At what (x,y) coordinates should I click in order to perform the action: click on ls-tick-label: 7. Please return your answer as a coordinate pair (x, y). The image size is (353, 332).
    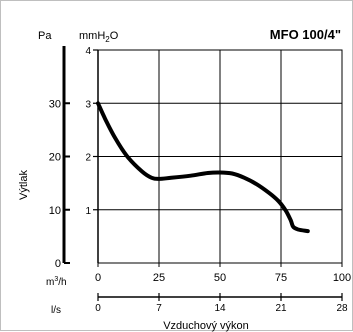
    Looking at the image, I should click on (159, 308).